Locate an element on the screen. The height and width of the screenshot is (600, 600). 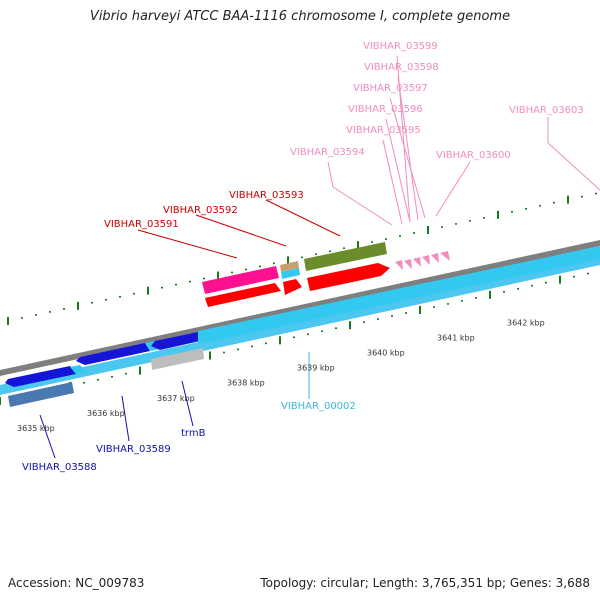
gene-cyan-long is located at coordinates (399, 295).